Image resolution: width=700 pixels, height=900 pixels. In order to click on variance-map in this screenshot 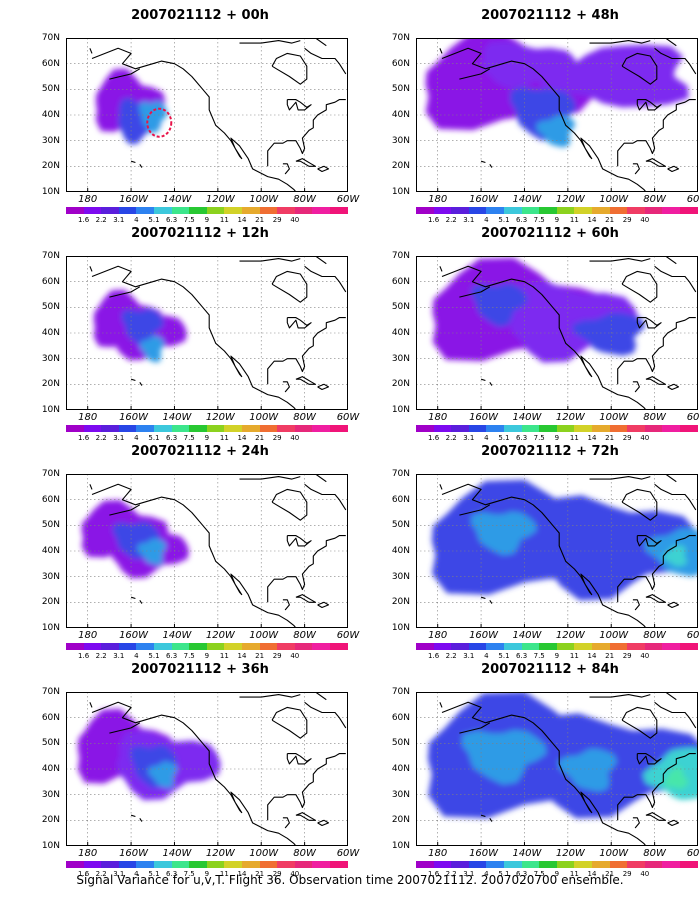, I will do `click(207, 115)`.